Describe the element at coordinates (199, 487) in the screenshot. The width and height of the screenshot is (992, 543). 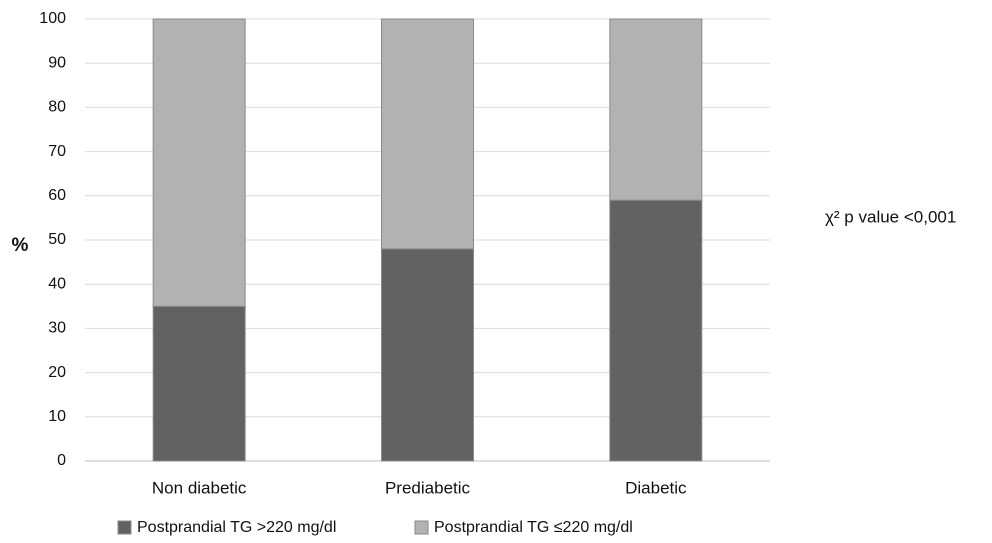
I see `x-tick-label: Non diabetic` at that location.